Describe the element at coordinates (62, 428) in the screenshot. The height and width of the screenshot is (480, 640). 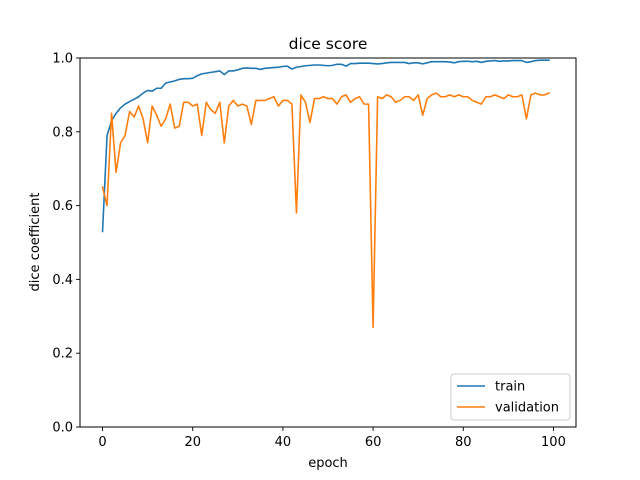
I see `y-tick-label: 0.0` at that location.